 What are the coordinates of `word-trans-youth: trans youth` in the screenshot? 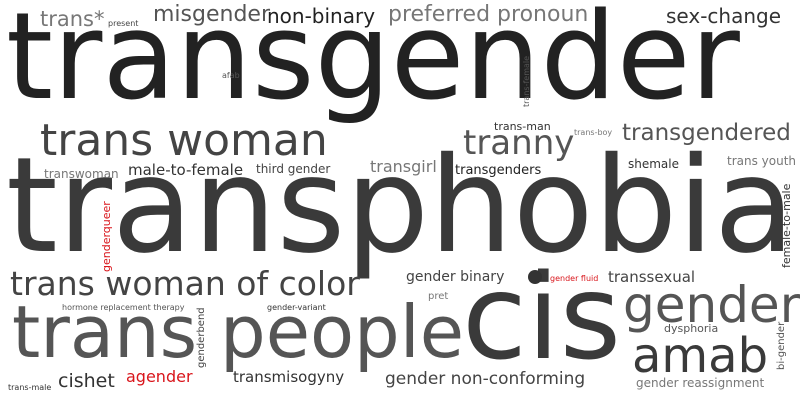 It's located at (762, 161).